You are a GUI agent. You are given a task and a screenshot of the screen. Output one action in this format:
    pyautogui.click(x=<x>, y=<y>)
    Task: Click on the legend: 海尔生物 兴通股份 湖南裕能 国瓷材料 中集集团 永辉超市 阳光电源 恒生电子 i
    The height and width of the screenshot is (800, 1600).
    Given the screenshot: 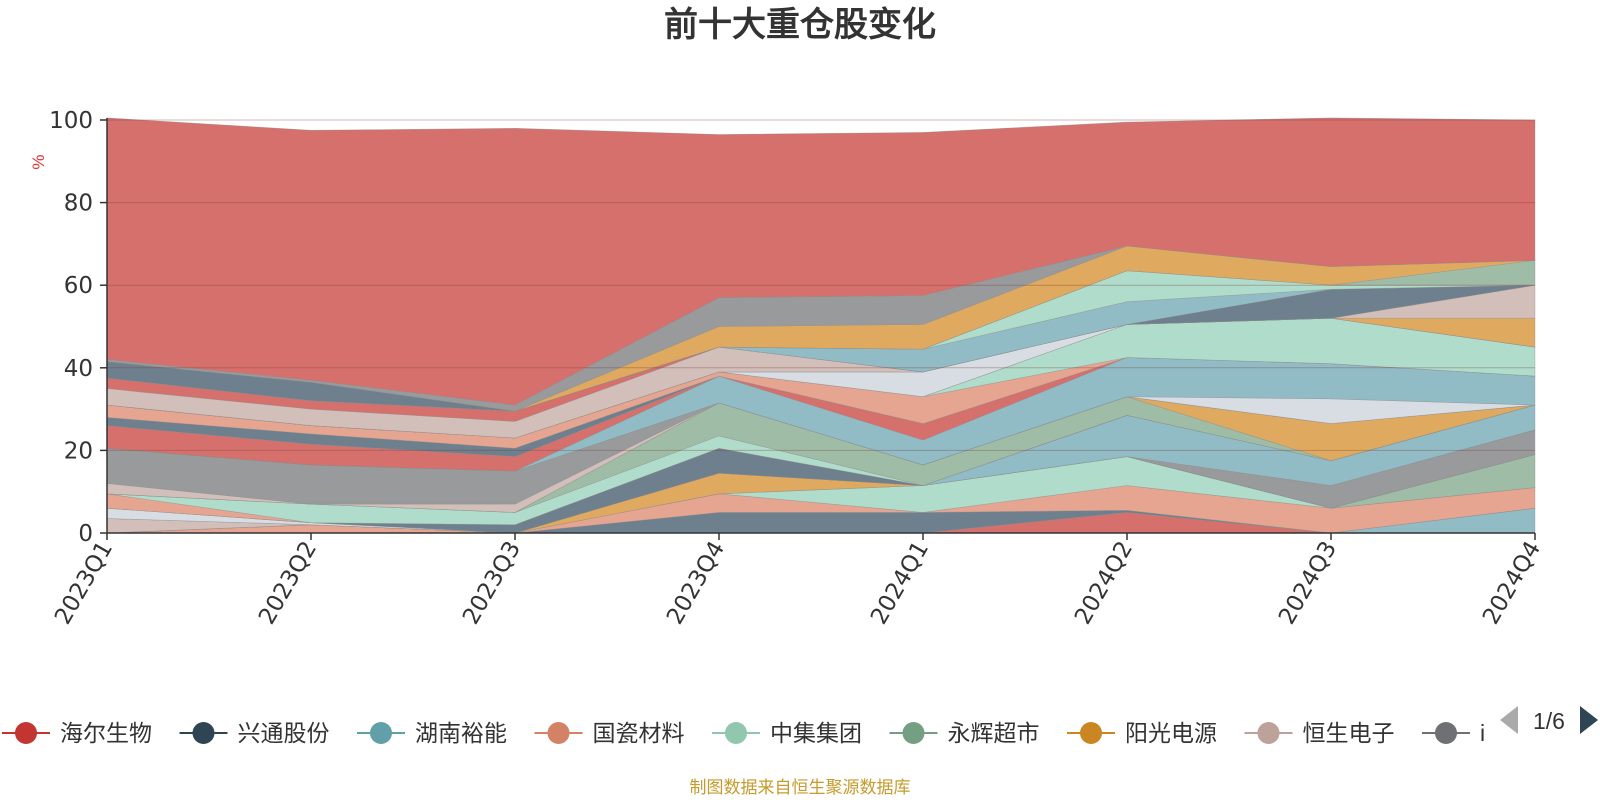 What is the action you would take?
    pyautogui.click(x=743, y=733)
    